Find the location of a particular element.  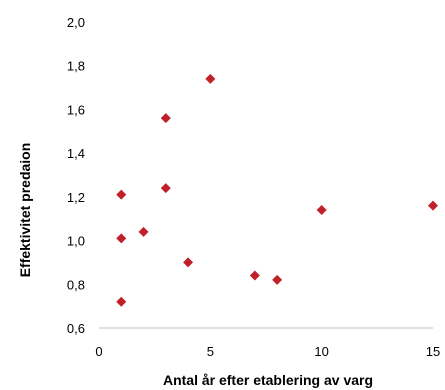

x-tick-label: 0 is located at coordinates (98, 351).